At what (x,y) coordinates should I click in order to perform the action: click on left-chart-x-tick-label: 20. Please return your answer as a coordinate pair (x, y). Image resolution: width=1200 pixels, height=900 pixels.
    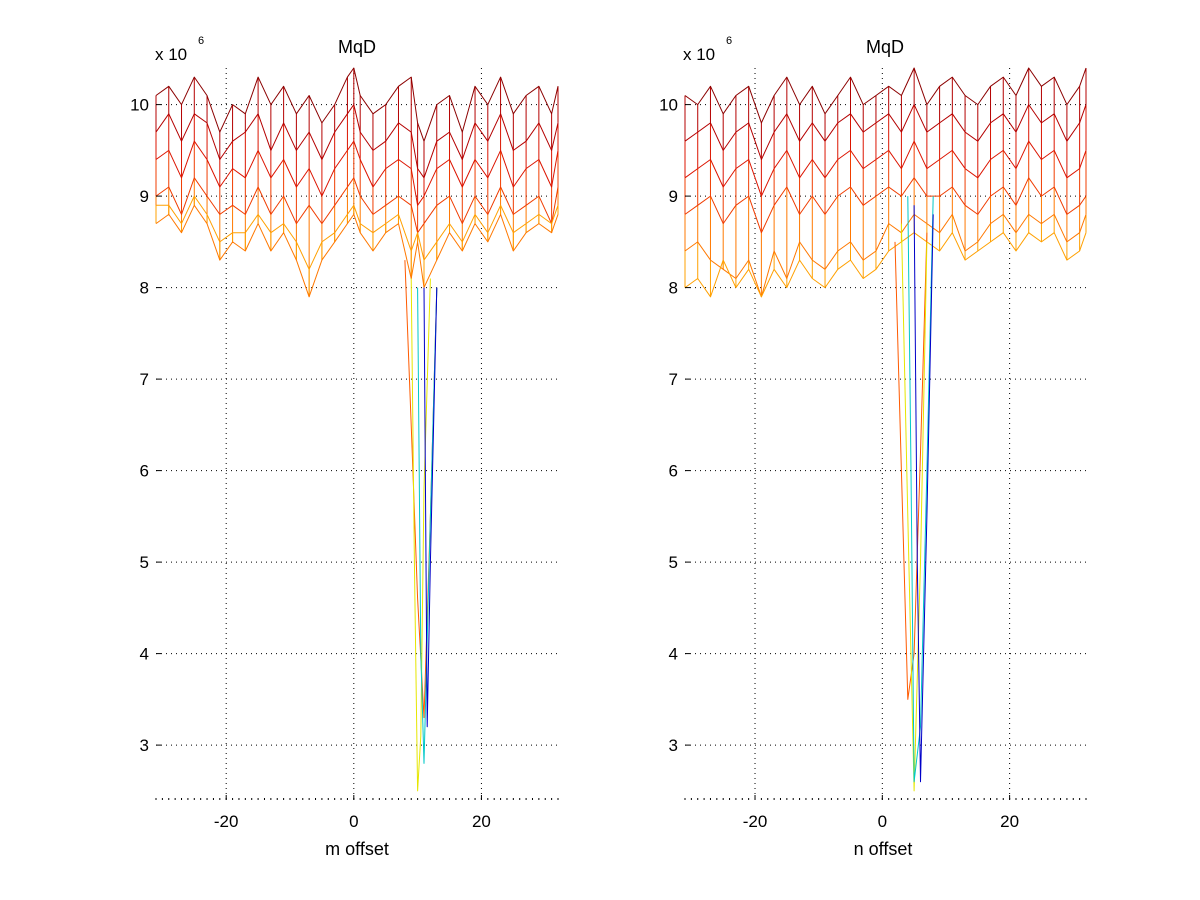
    Looking at the image, I should click on (481, 821).